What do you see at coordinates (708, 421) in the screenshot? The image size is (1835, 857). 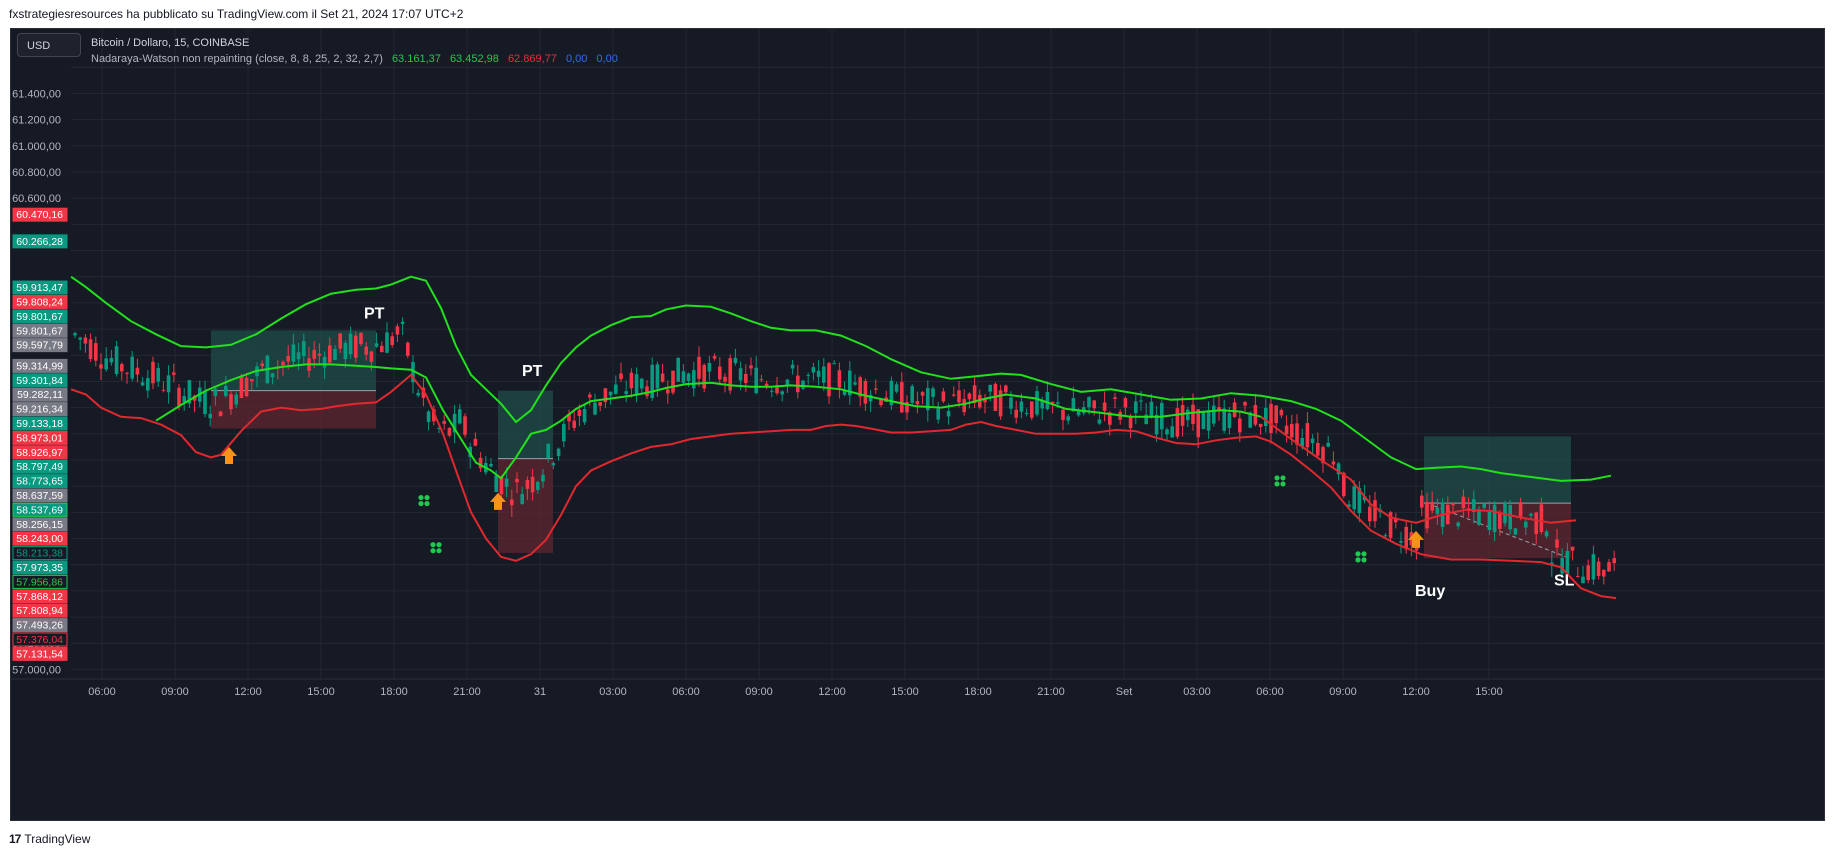 I see `band-line` at bounding box center [708, 421].